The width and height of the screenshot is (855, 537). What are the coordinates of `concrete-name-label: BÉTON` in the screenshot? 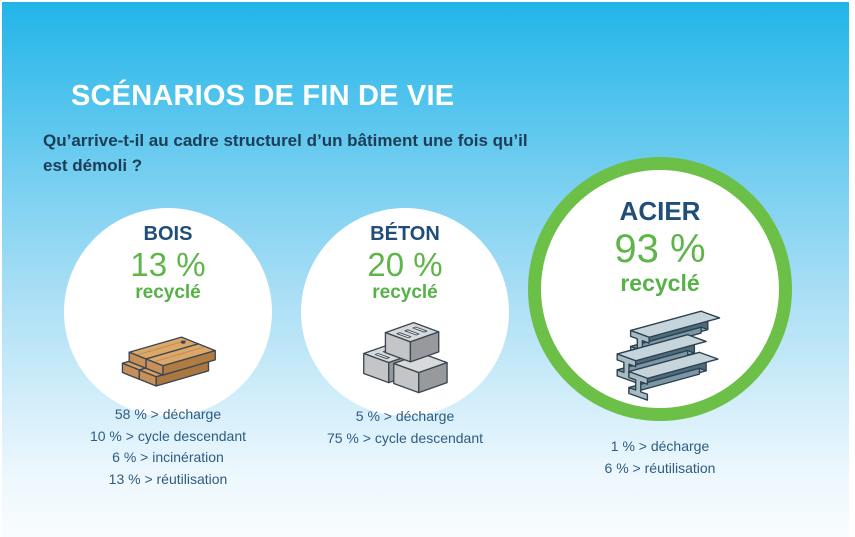 It's located at (405, 234).